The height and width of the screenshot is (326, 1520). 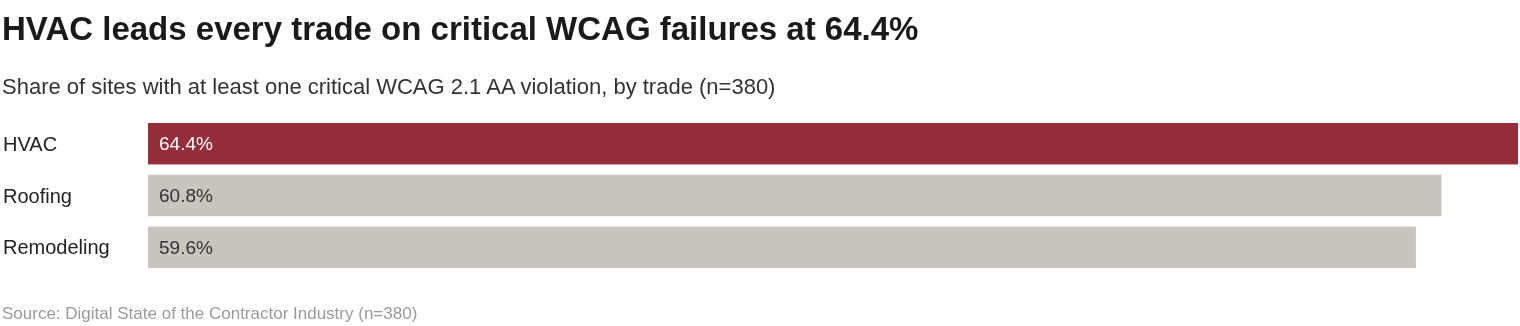 What do you see at coordinates (460, 28) in the screenshot?
I see `chart-title: HVAC leads every trade on critical WCAG failures at 64.4%` at bounding box center [460, 28].